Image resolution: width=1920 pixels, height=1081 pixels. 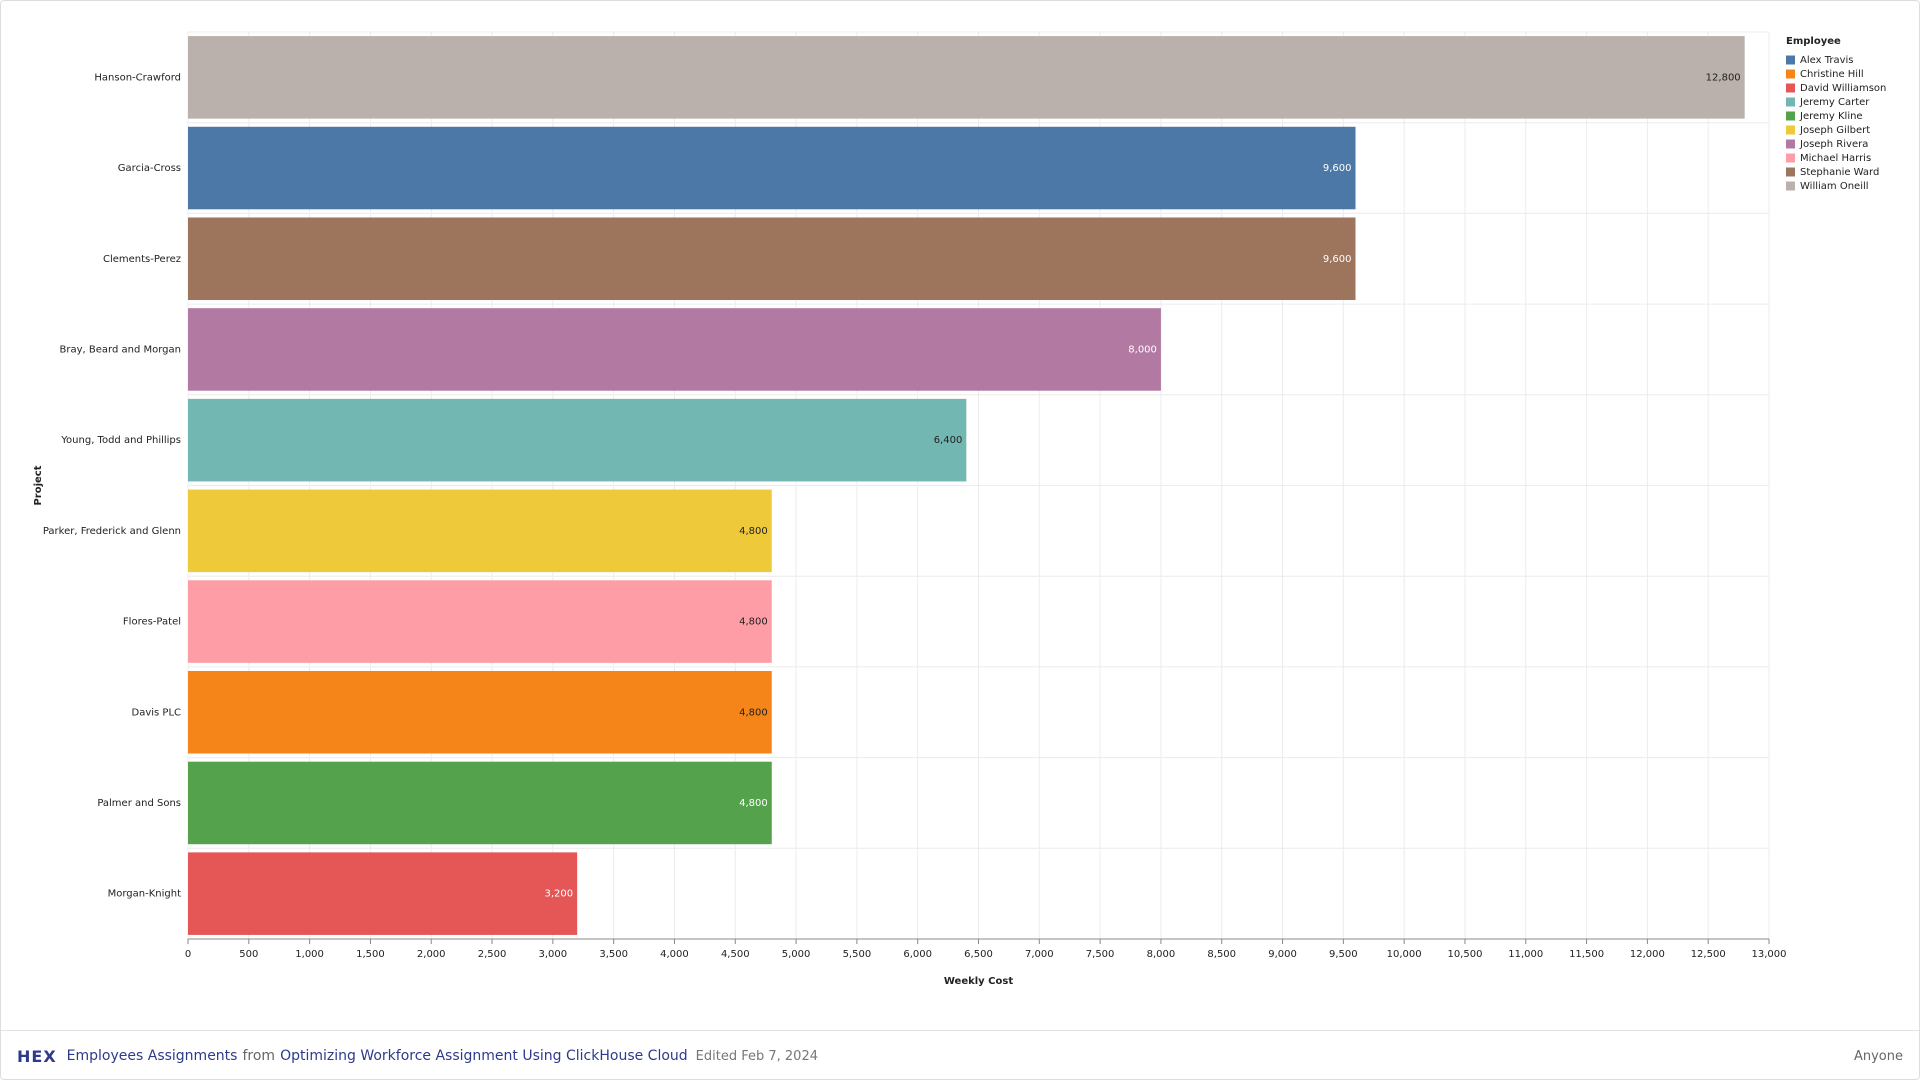 What do you see at coordinates (139, 803) in the screenshot?
I see `y-tick-label: Palmer and Sons` at bounding box center [139, 803].